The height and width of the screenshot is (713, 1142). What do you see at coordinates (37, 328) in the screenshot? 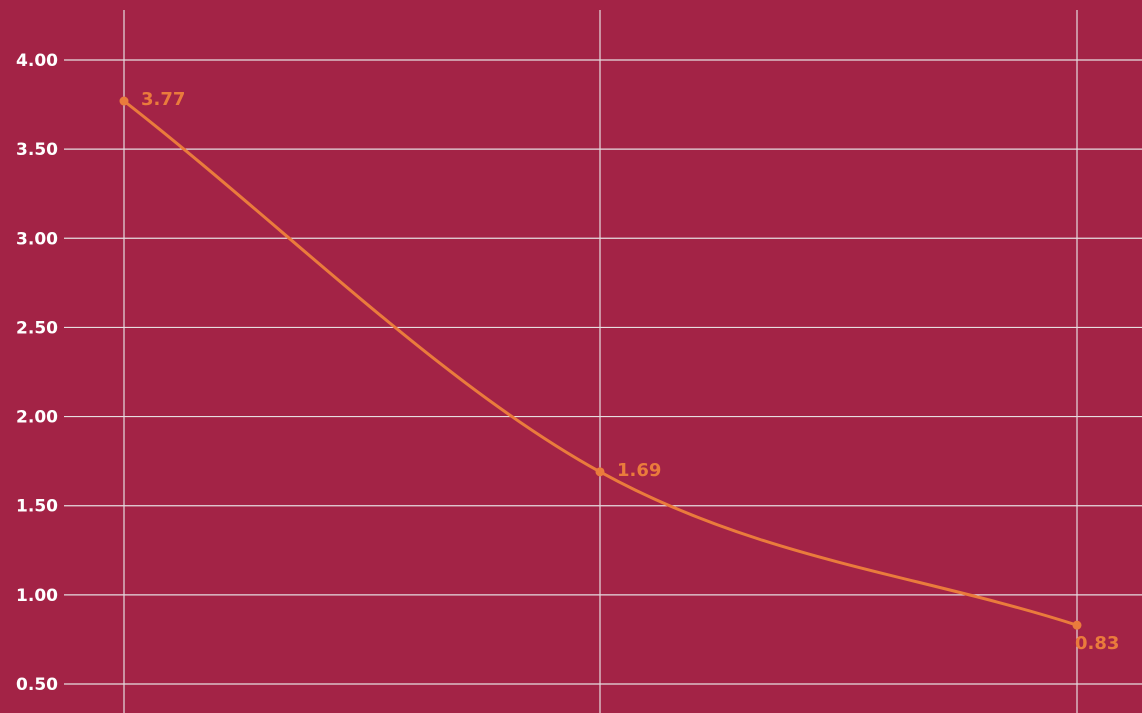
I see `y-tick-label: 2.50` at bounding box center [37, 328].